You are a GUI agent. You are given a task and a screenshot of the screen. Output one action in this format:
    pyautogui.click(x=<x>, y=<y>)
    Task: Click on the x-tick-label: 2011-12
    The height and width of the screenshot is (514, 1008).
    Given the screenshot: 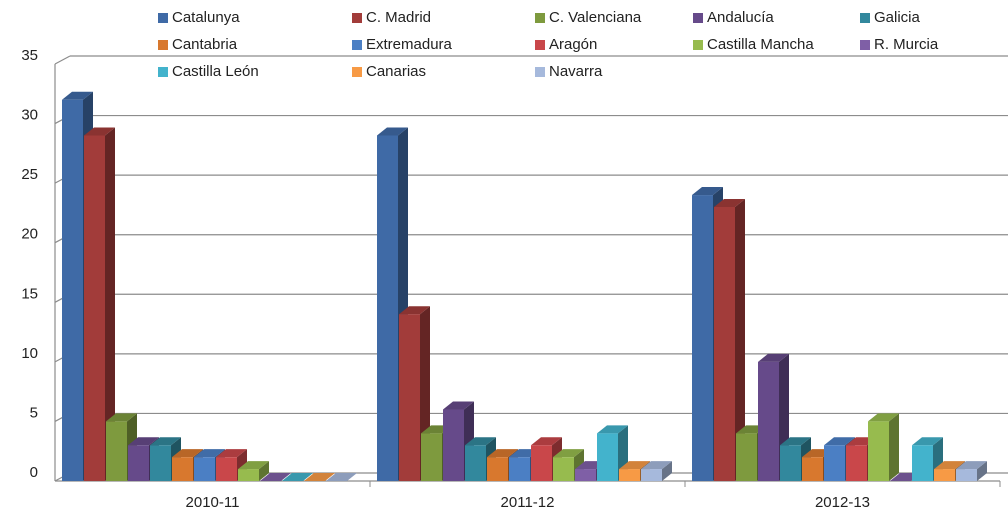 What is the action you would take?
    pyautogui.click(x=528, y=502)
    